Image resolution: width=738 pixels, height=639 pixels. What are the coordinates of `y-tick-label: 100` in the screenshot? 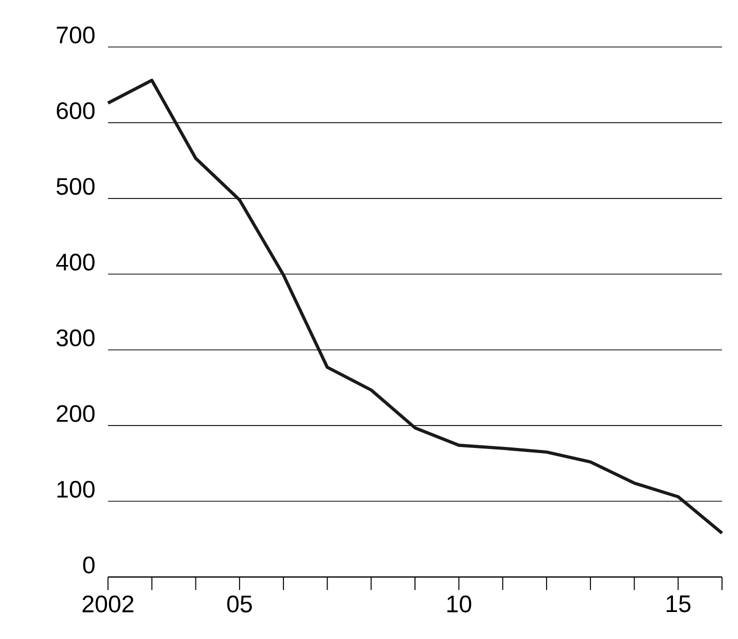 It's located at (76, 489).